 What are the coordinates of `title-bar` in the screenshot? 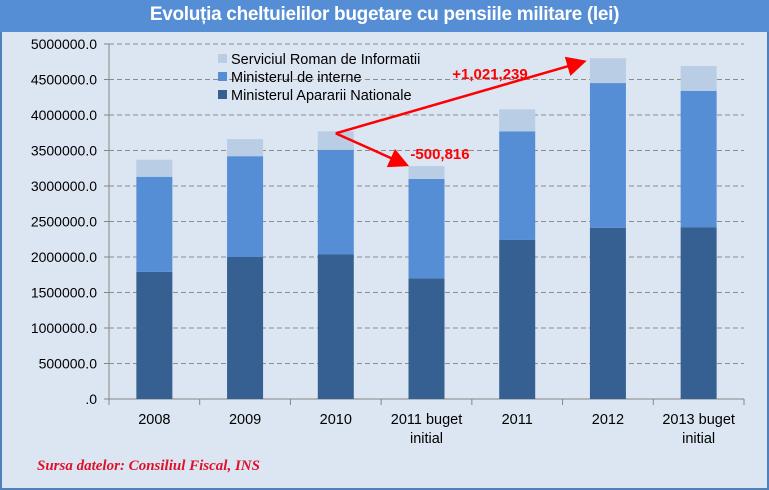 It's located at (384, 16).